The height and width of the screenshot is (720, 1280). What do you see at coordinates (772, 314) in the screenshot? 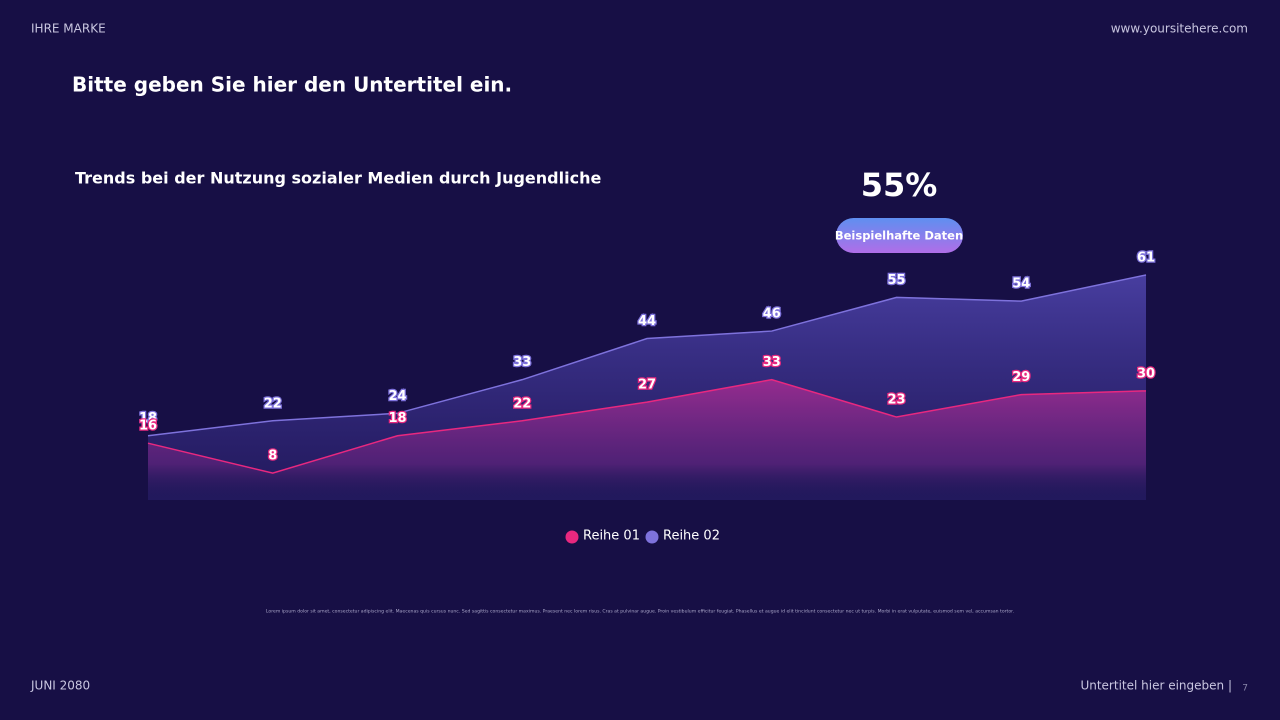
I see `data-label: 46` at bounding box center [772, 314].